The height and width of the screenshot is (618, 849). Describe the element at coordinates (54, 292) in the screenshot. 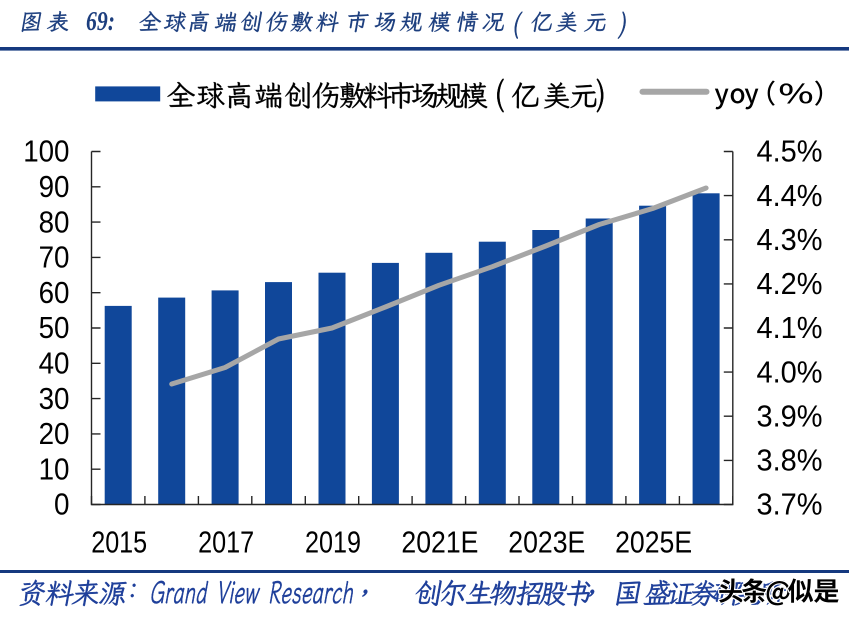

I see `svg-text: 60` at that location.